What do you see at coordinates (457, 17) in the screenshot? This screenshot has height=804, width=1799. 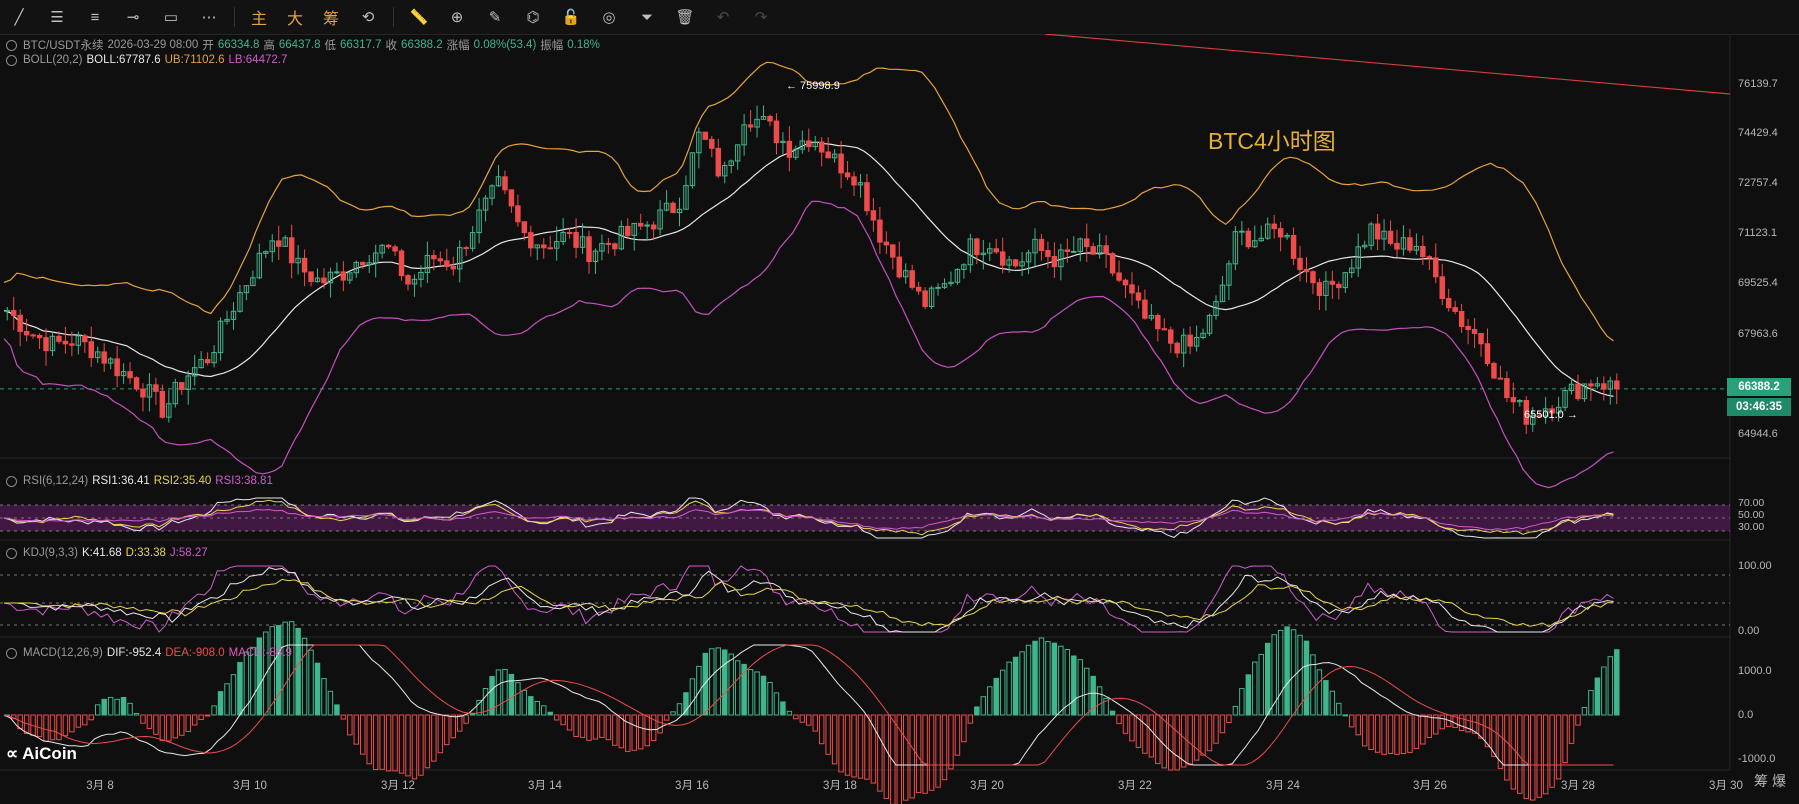 I see `zoom-icon: ⊕` at bounding box center [457, 17].